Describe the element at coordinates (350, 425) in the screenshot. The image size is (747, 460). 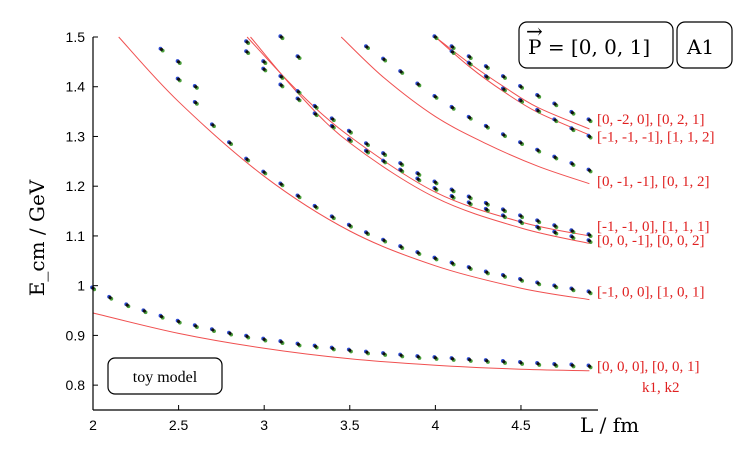
I see `x-tick-label: 3.5` at that location.